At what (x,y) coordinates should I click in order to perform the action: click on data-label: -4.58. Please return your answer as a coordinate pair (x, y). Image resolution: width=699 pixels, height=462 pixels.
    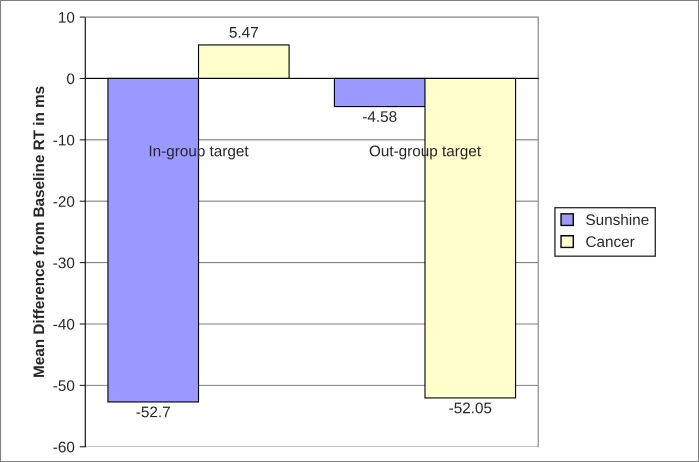
    Looking at the image, I should click on (379, 116).